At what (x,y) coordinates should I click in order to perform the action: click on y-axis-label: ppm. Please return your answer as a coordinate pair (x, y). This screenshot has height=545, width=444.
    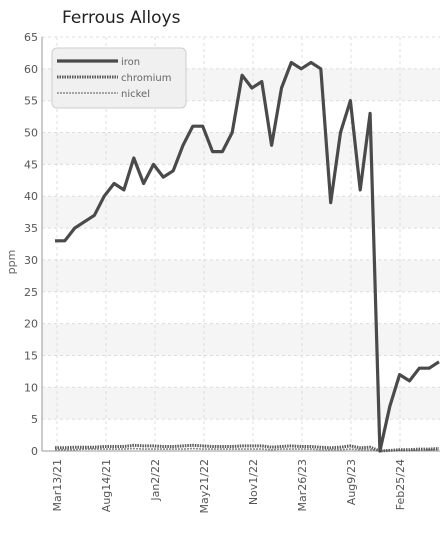
    Looking at the image, I should click on (11, 262).